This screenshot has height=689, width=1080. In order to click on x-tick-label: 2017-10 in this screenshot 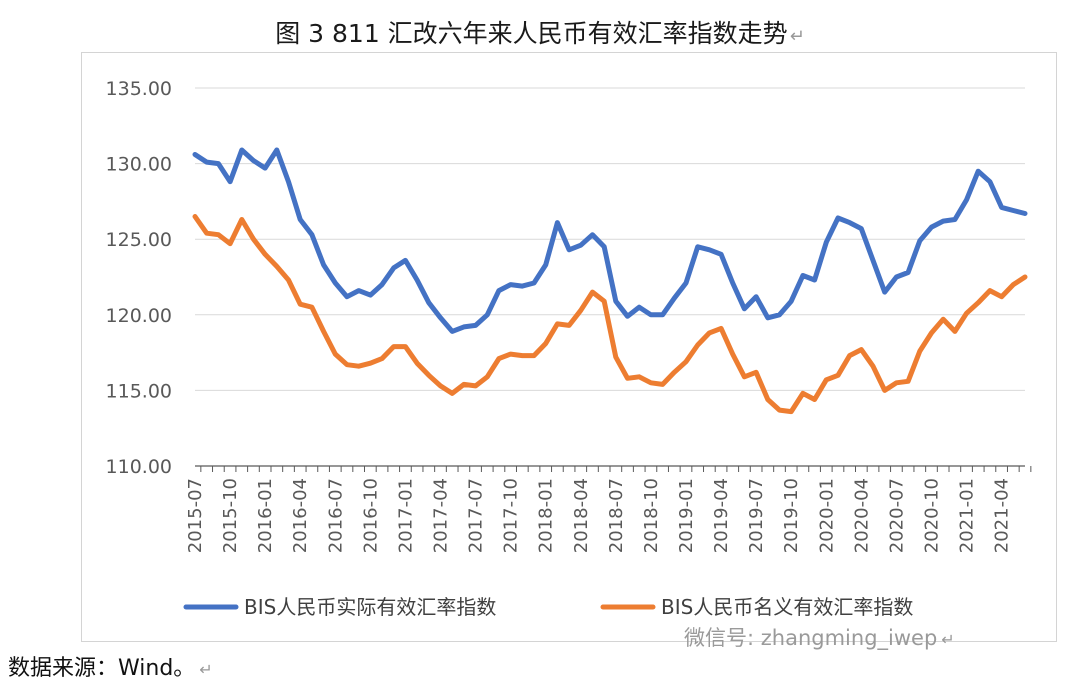, I will do `click(511, 515)`.